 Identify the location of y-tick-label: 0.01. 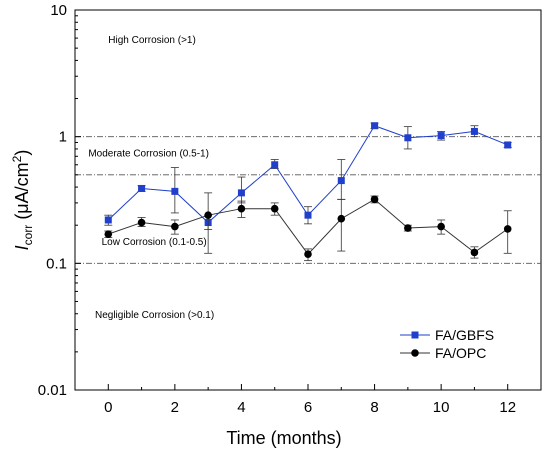
(52, 390).